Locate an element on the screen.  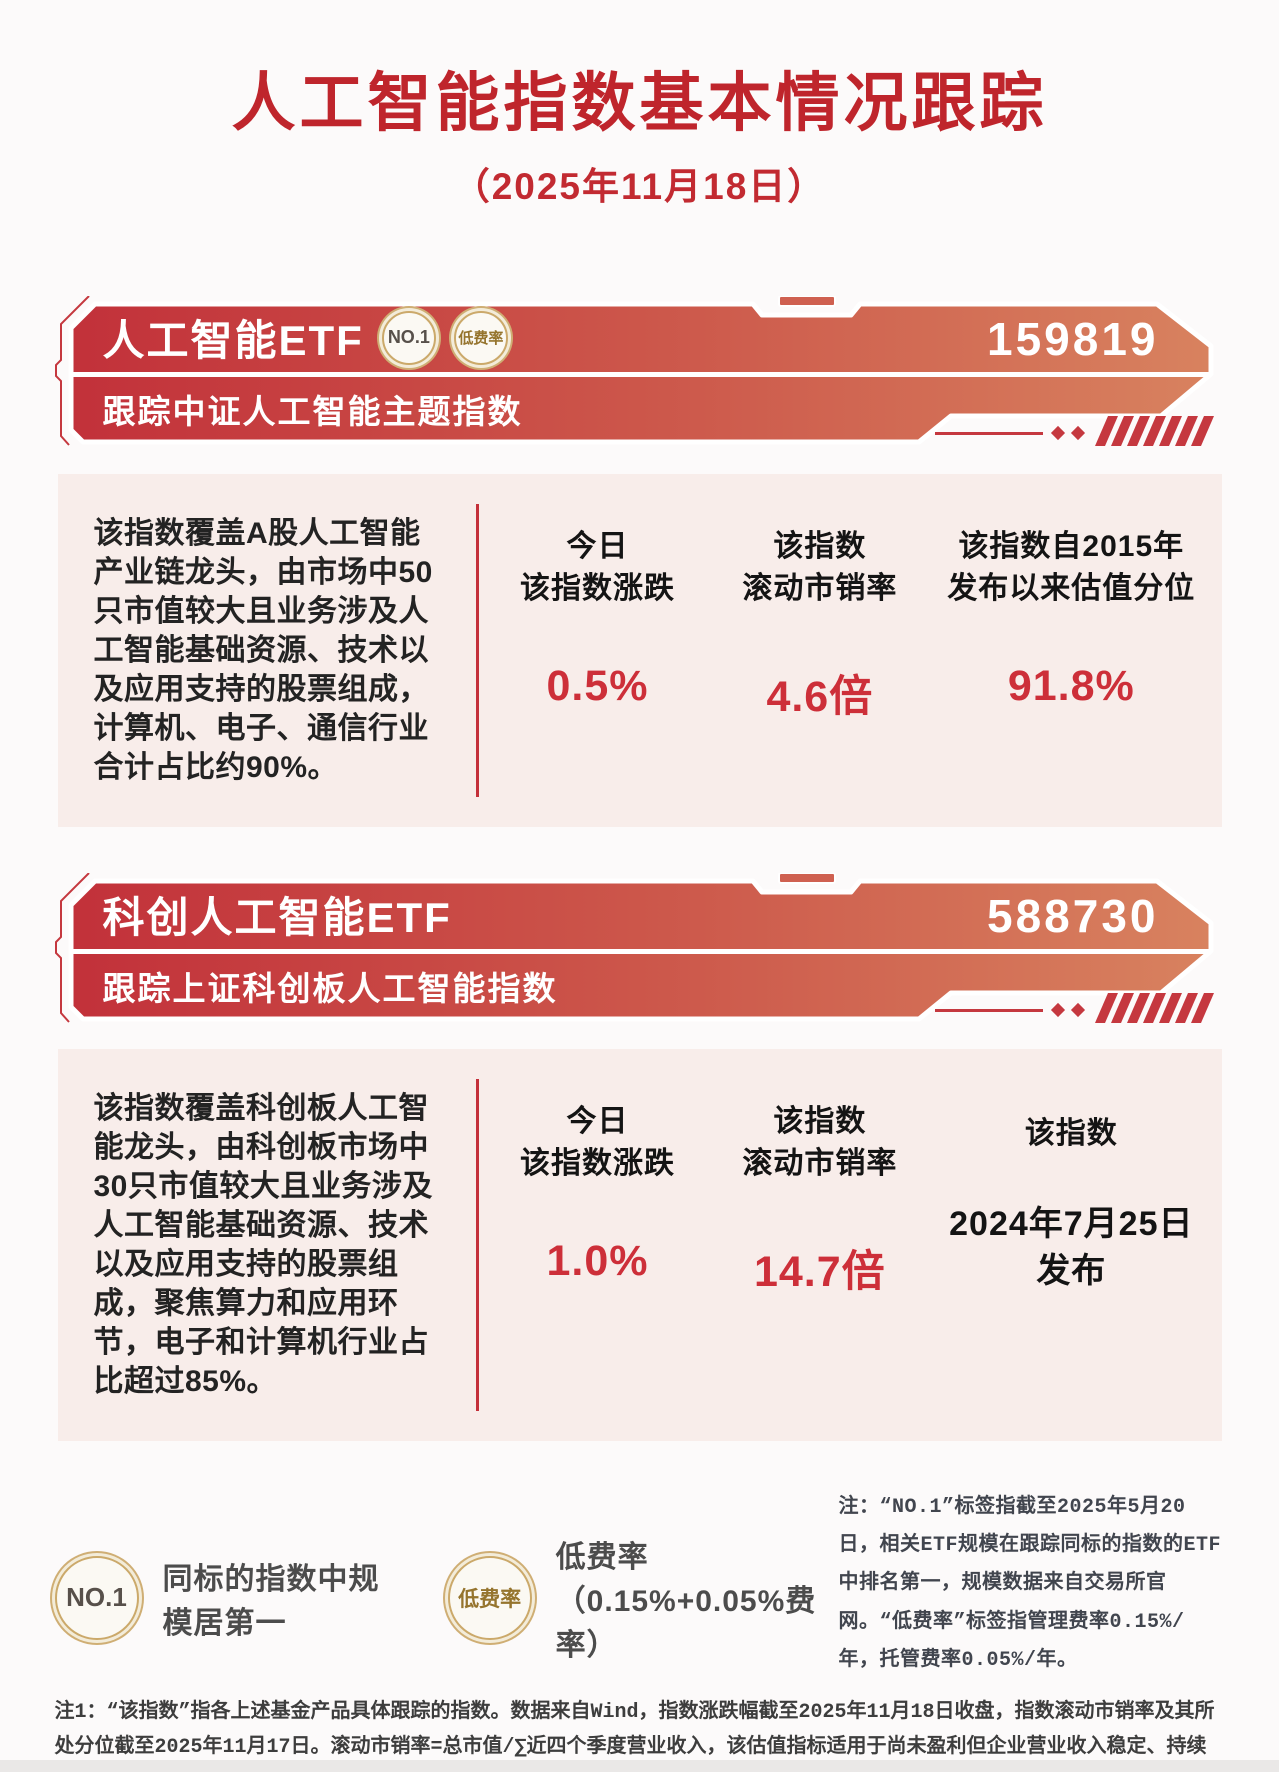
legend-lowfee-text: 低费率（0.15%+0.05%费率） is located at coordinates (686, 1601).